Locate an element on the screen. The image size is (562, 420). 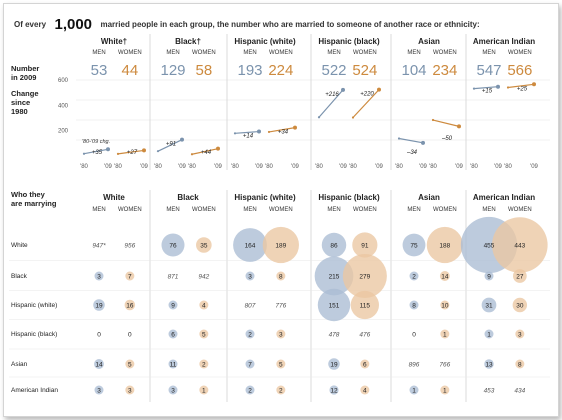
same-group-value: 776 is located at coordinates (280, 305).